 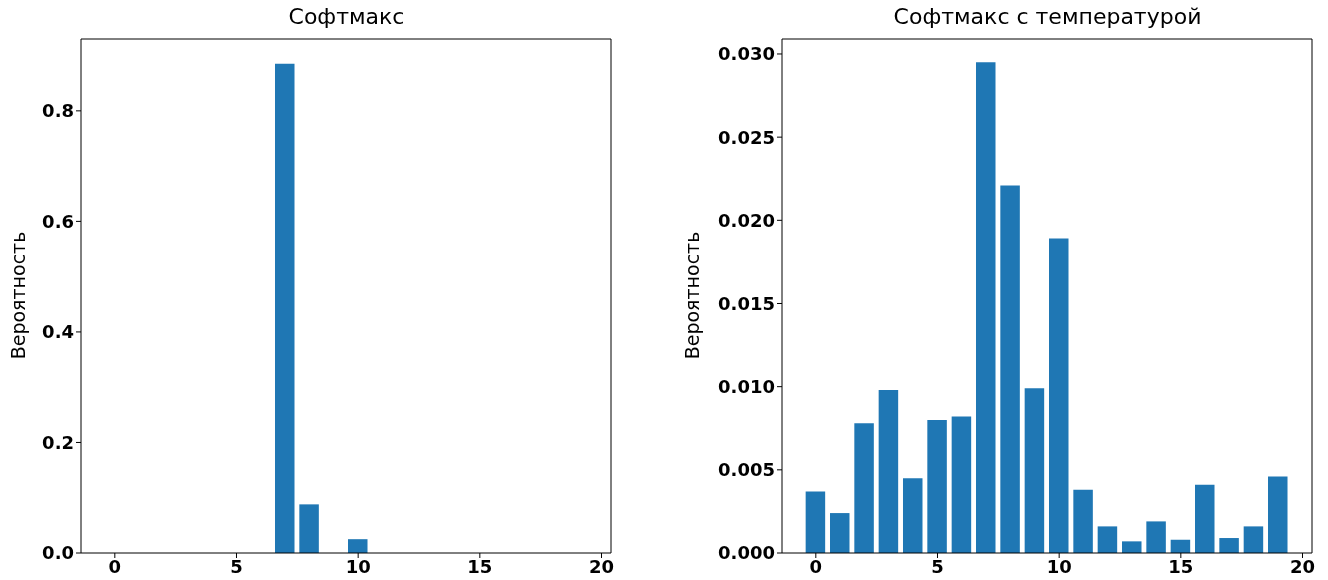 I want to click on y-tick-label: 0.025, so click(x=746, y=137).